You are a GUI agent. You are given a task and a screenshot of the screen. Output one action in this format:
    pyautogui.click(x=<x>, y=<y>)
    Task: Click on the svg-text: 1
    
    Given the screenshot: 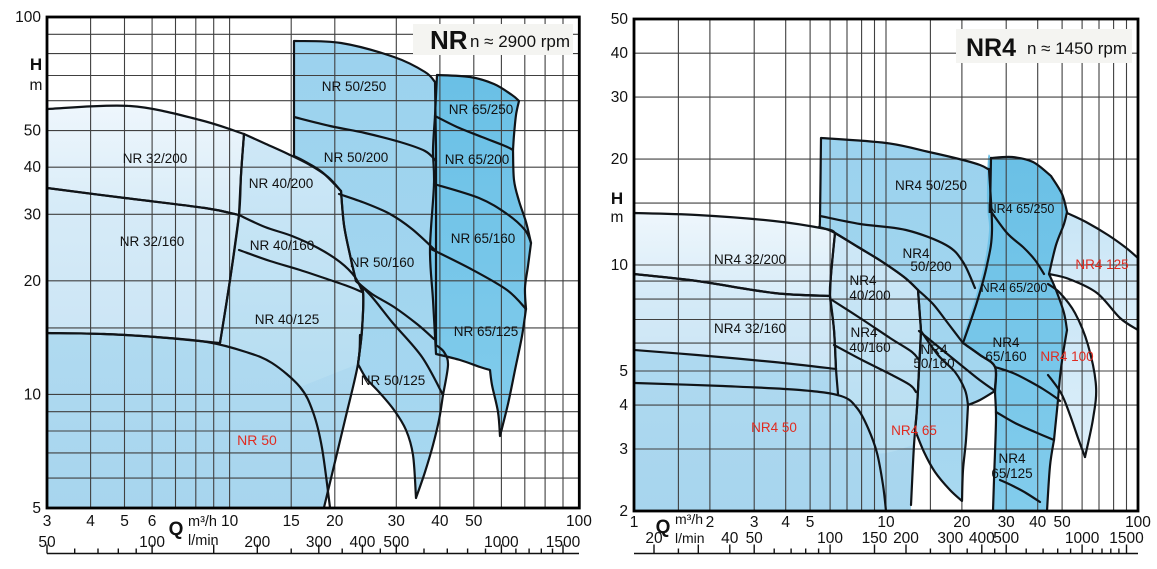 What is the action you would take?
    pyautogui.click(x=634, y=522)
    